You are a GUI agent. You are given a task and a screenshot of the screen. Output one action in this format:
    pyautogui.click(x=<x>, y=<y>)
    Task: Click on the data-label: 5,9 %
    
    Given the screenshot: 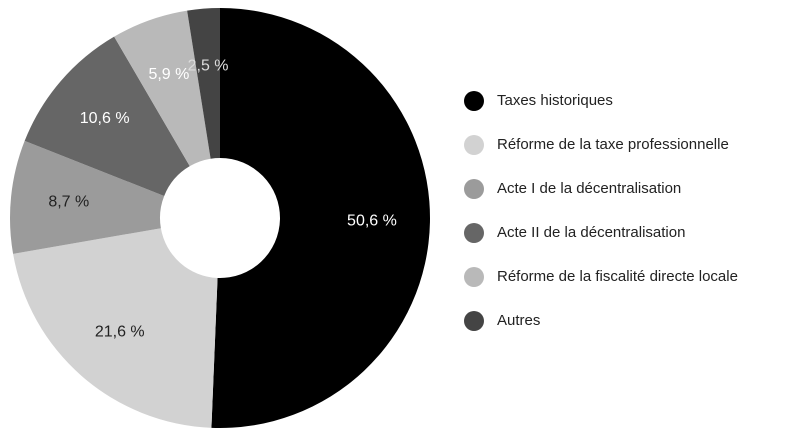 What is the action you would take?
    pyautogui.click(x=168, y=74)
    